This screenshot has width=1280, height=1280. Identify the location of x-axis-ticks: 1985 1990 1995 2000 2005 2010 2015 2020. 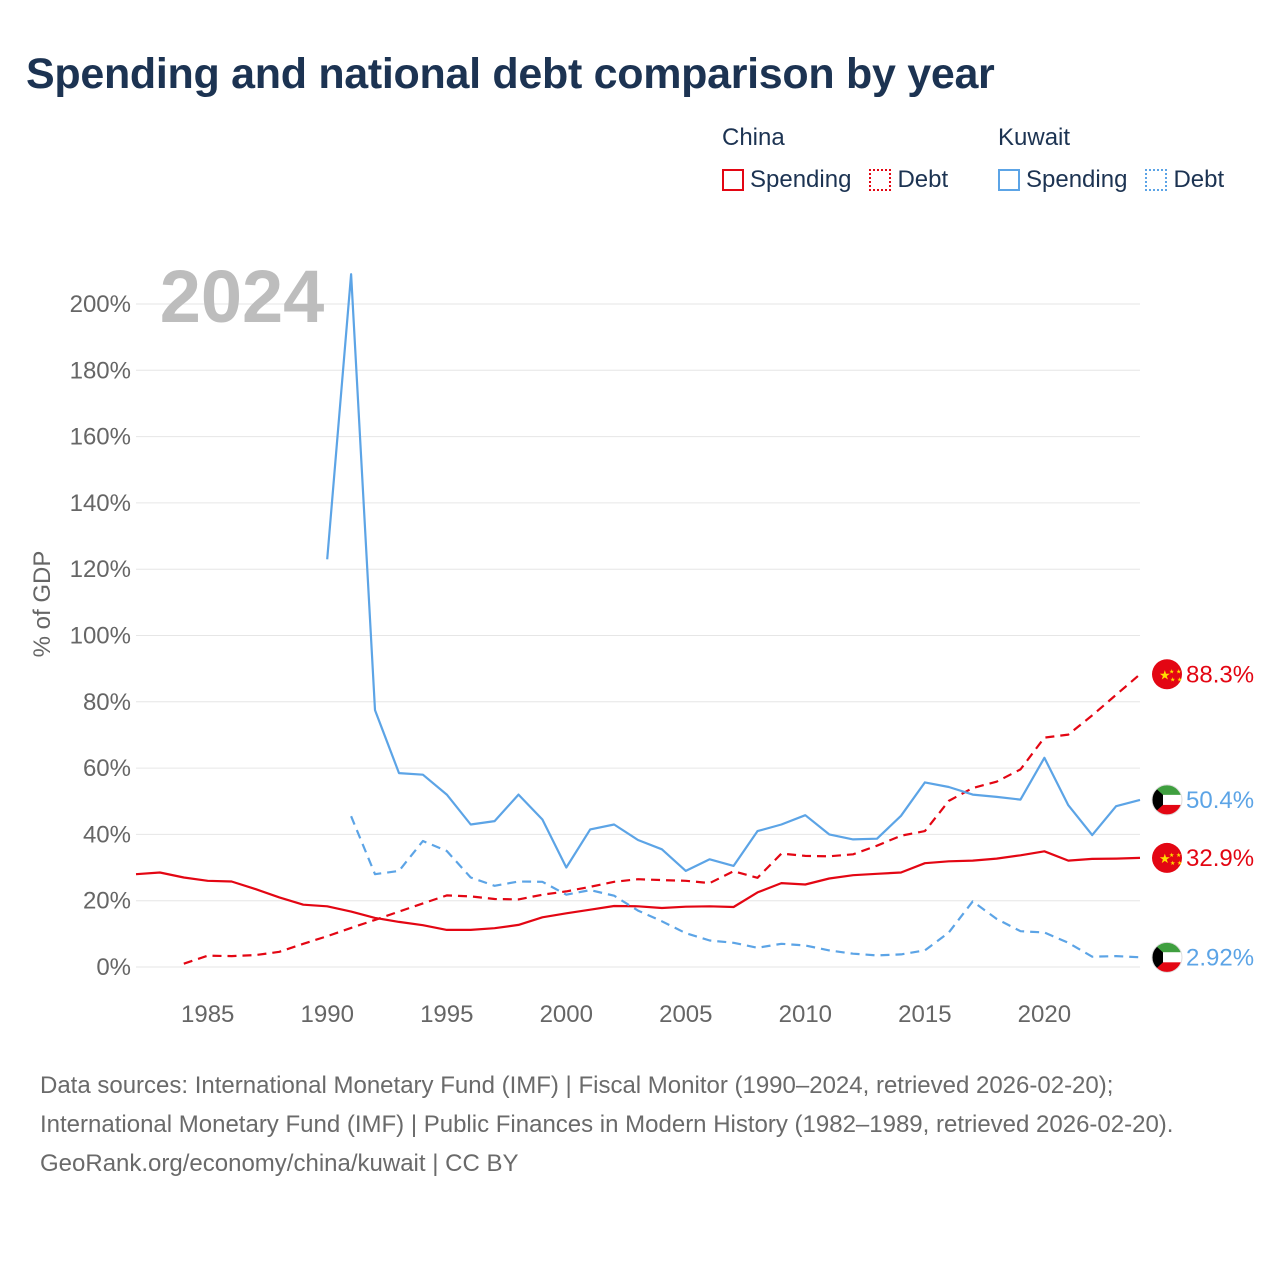
(626, 1014).